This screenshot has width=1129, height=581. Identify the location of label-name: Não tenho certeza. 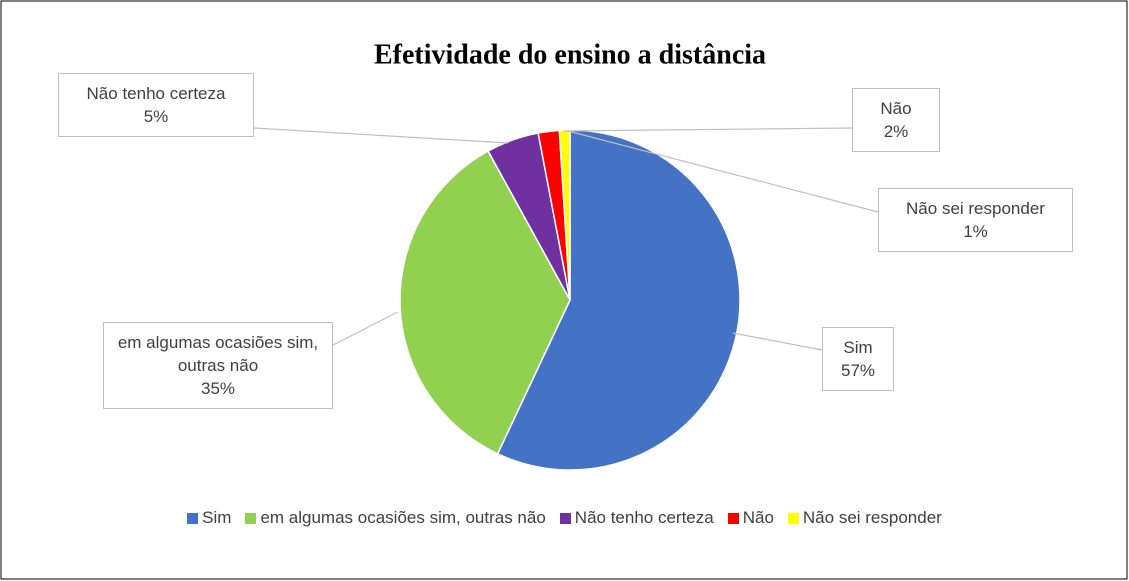
(156, 93).